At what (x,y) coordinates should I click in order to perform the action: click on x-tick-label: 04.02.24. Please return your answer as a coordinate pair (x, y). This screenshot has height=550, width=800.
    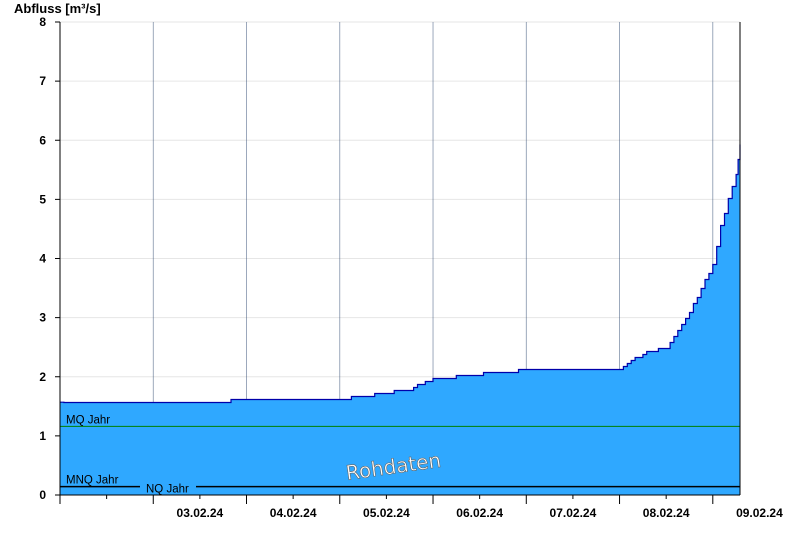
    Looking at the image, I should click on (293, 513).